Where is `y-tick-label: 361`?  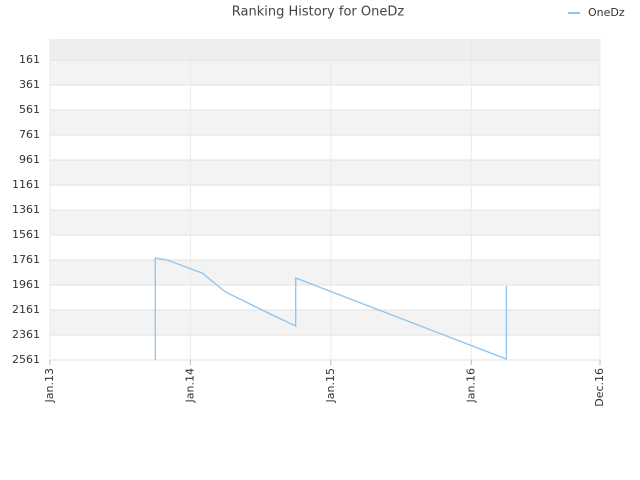 y-tick-label: 361 is located at coordinates (29, 84).